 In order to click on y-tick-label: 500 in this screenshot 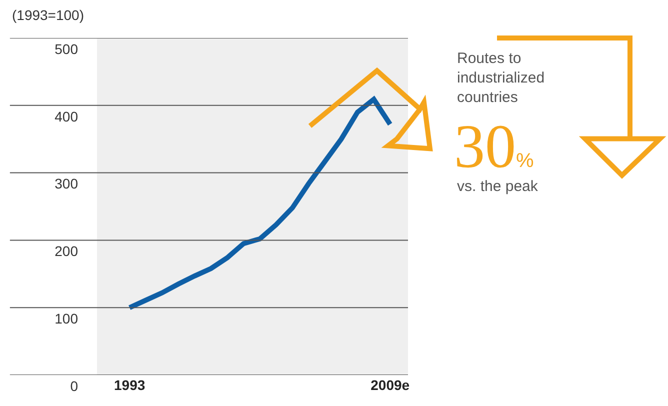, I will do `click(66, 48)`.